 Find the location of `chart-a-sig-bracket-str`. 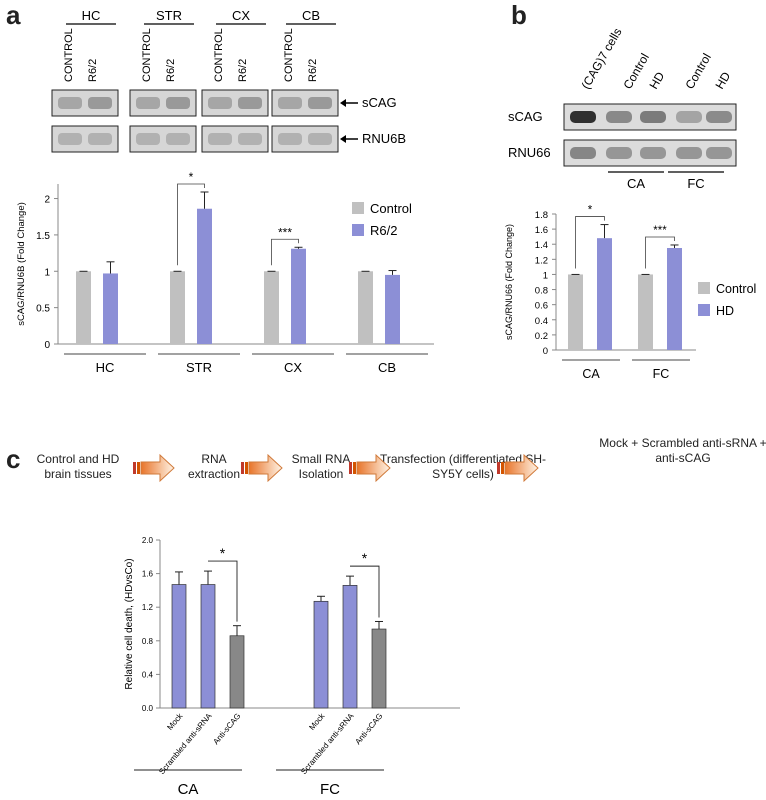

chart-a-sig-bracket-str is located at coordinates (191, 224).